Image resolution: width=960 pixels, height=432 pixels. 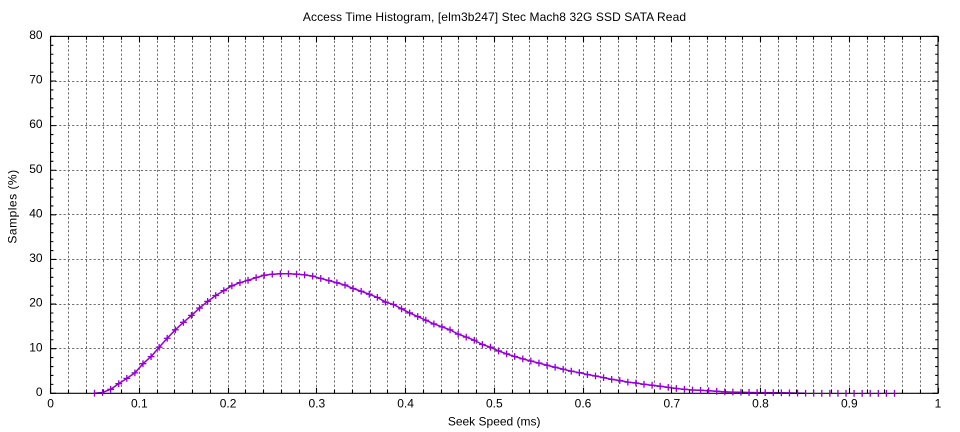 What do you see at coordinates (494, 421) in the screenshot?
I see `svg-text: Seek Speed (ms)` at bounding box center [494, 421].